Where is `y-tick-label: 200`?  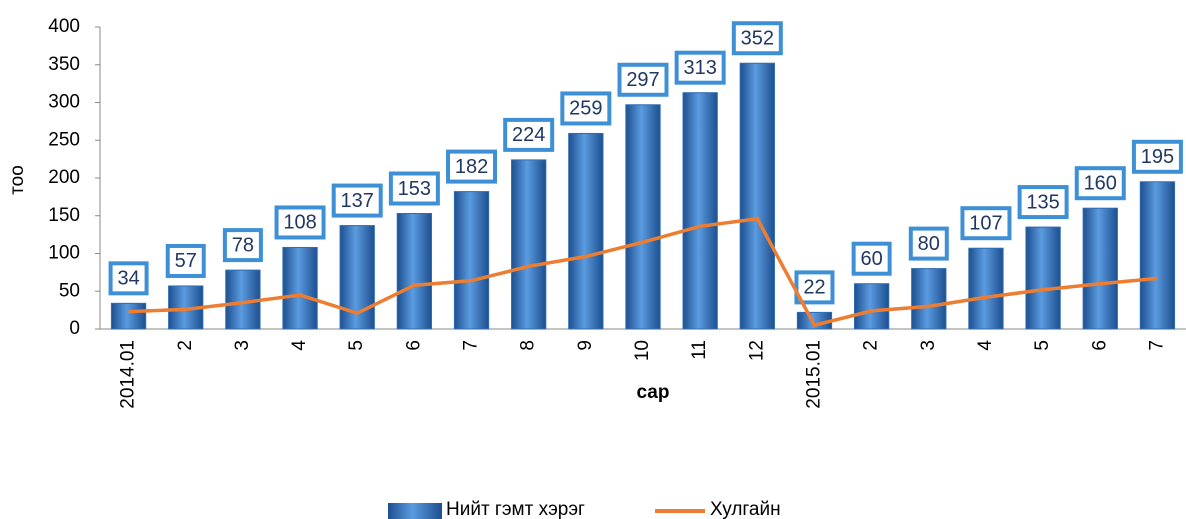 y-tick-label: 200 is located at coordinates (64, 177).